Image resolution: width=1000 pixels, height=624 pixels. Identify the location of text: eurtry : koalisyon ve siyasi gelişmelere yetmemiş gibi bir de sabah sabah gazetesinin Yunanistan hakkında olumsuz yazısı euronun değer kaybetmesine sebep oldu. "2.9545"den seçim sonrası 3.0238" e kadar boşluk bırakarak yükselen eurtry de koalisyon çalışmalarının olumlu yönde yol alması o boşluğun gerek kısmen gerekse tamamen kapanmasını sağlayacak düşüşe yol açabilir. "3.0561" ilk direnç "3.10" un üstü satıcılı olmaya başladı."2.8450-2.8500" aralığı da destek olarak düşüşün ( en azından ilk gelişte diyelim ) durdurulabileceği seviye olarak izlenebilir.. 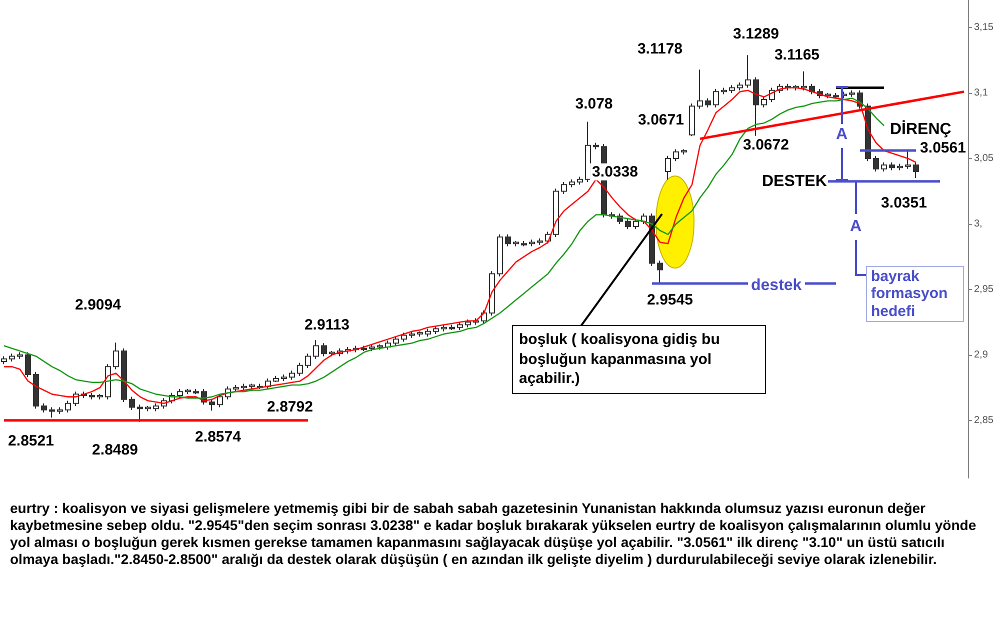
(494, 534).